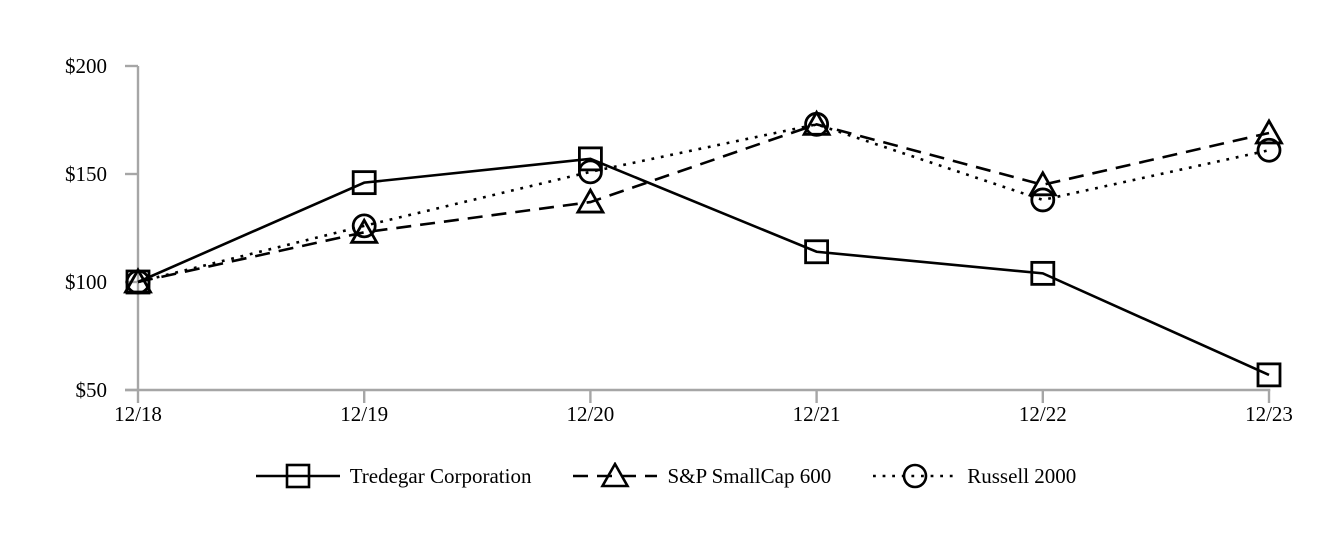 The image size is (1332, 560). Describe the element at coordinates (86, 282) in the screenshot. I see `y-tick-label: $100` at that location.